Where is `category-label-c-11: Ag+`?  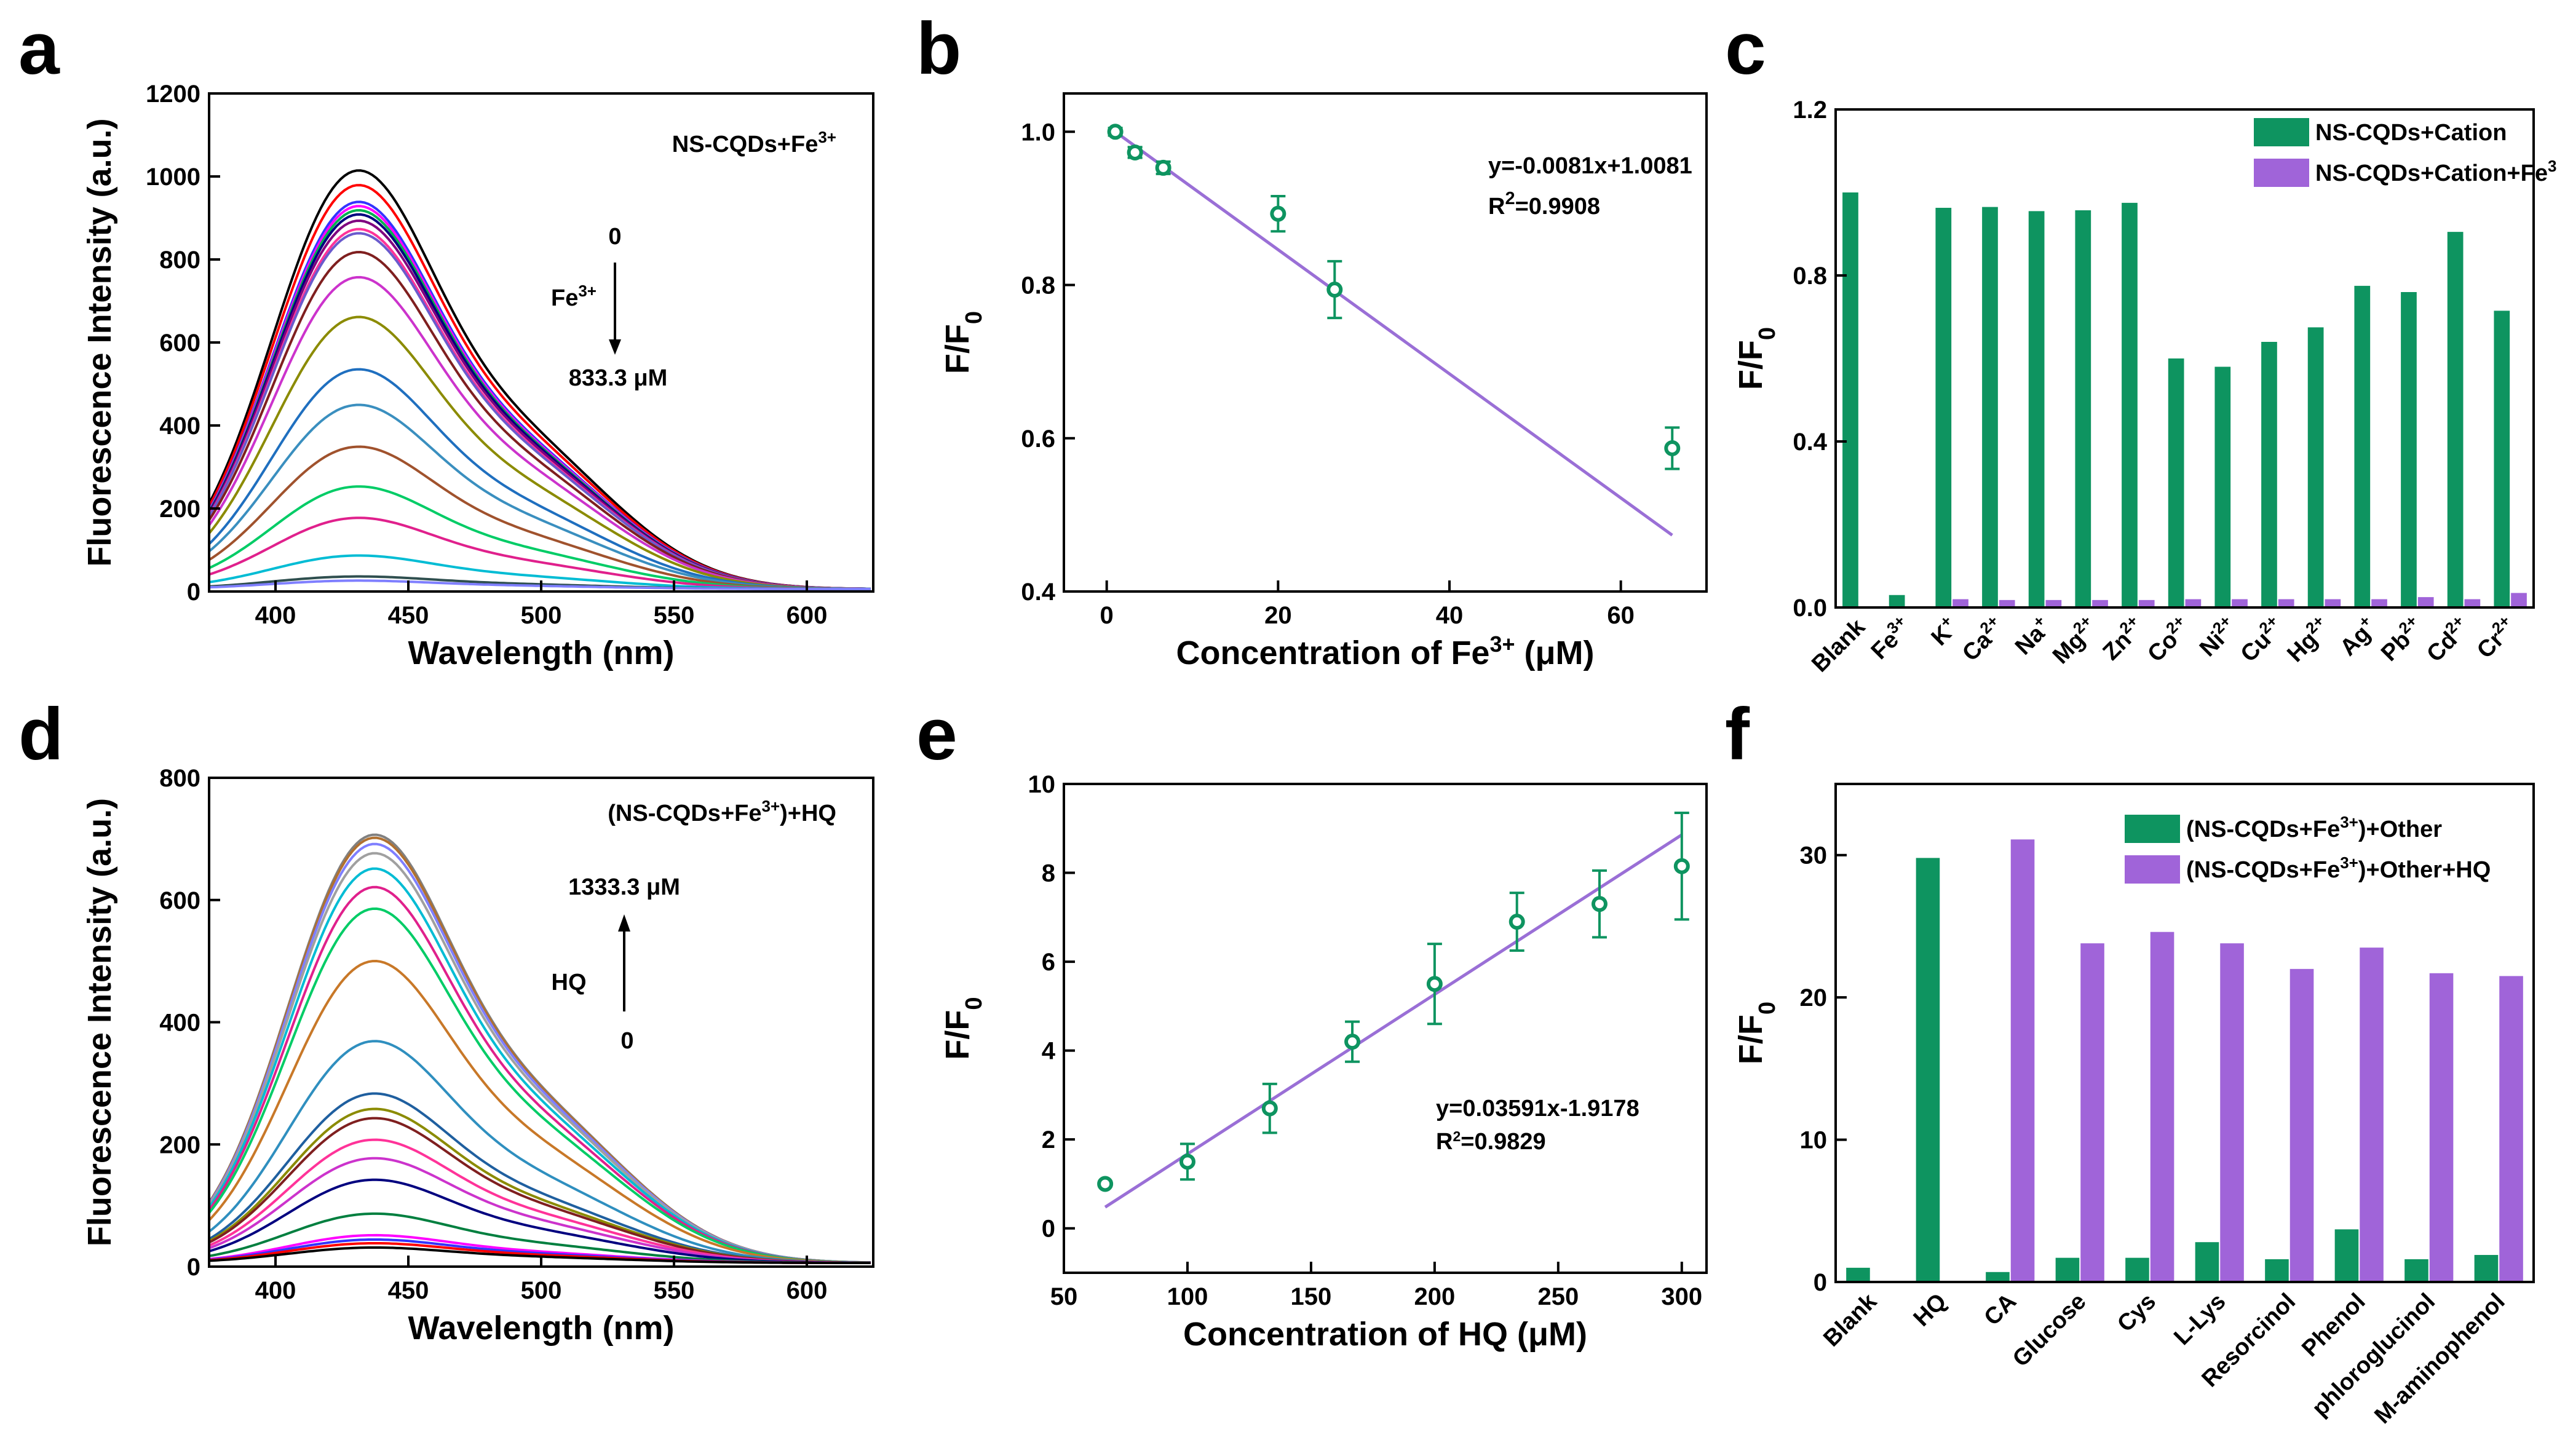
category-label-c-11: Ag+ is located at coordinates (2357, 636).